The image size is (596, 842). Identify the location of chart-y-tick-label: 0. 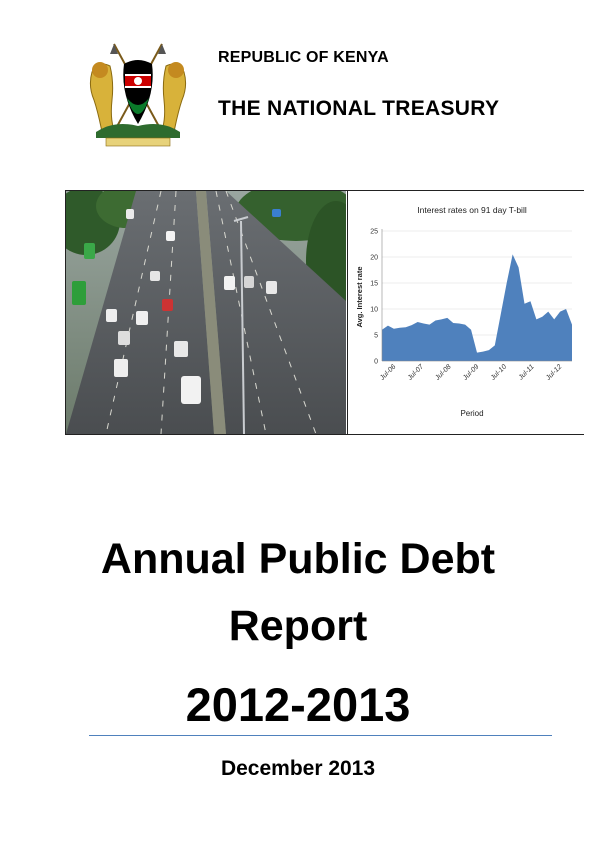
(376, 362).